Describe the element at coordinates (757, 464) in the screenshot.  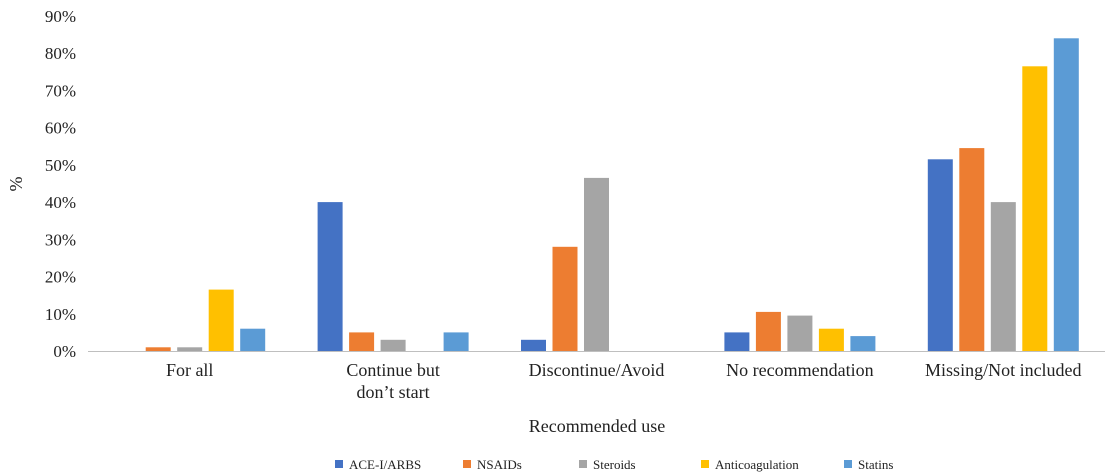
I see `legend-label: Anticoagulation` at that location.